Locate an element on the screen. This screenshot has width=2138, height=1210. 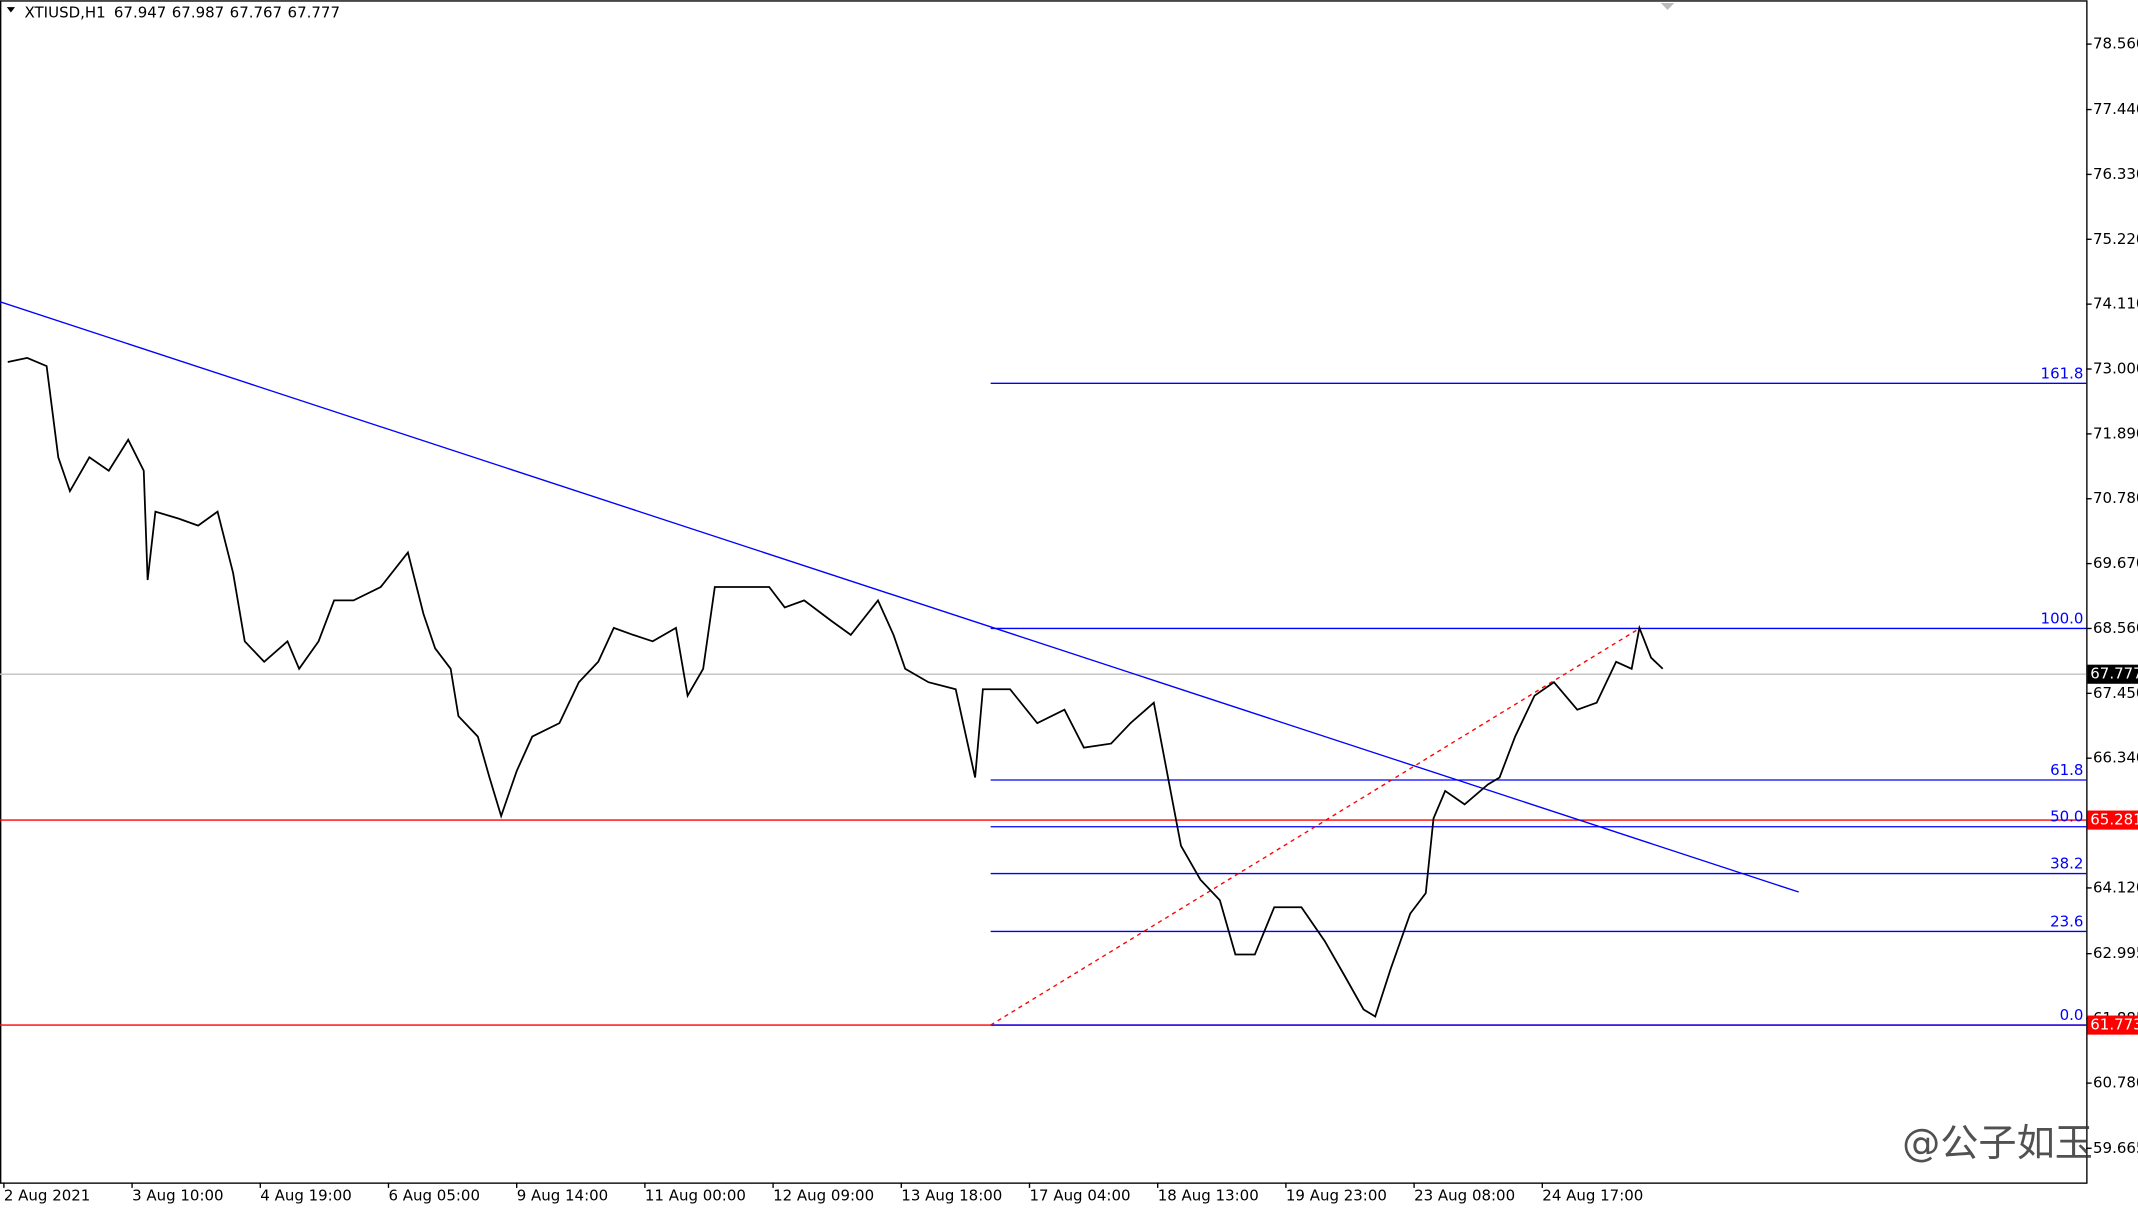
x-tick-label: 24 Aug 17:00 is located at coordinates (1592, 1196).